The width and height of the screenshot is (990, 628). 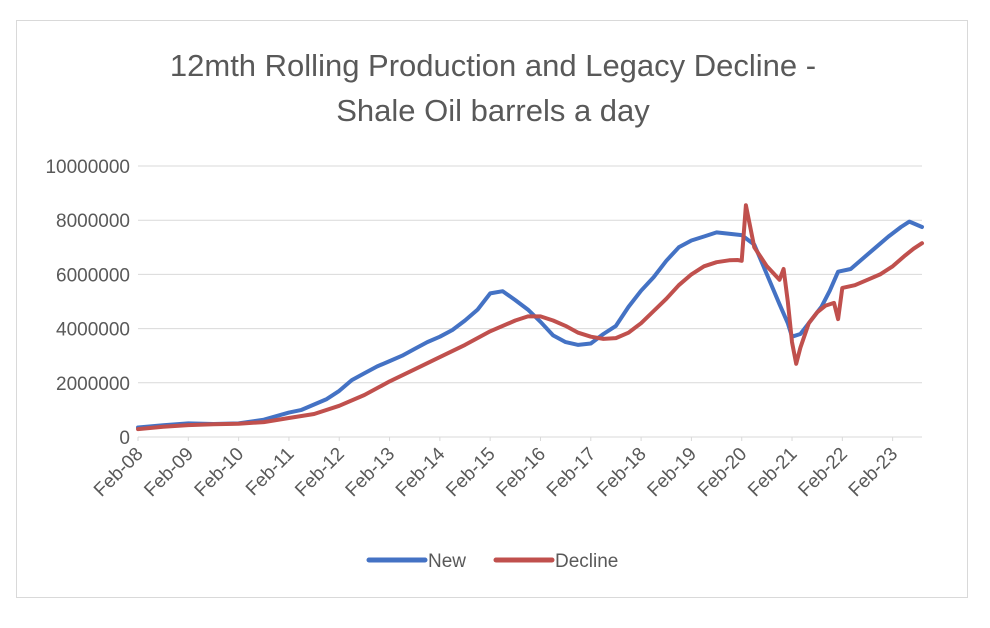 What do you see at coordinates (370, 472) in the screenshot?
I see `x-tick-label: Feb-13` at bounding box center [370, 472].